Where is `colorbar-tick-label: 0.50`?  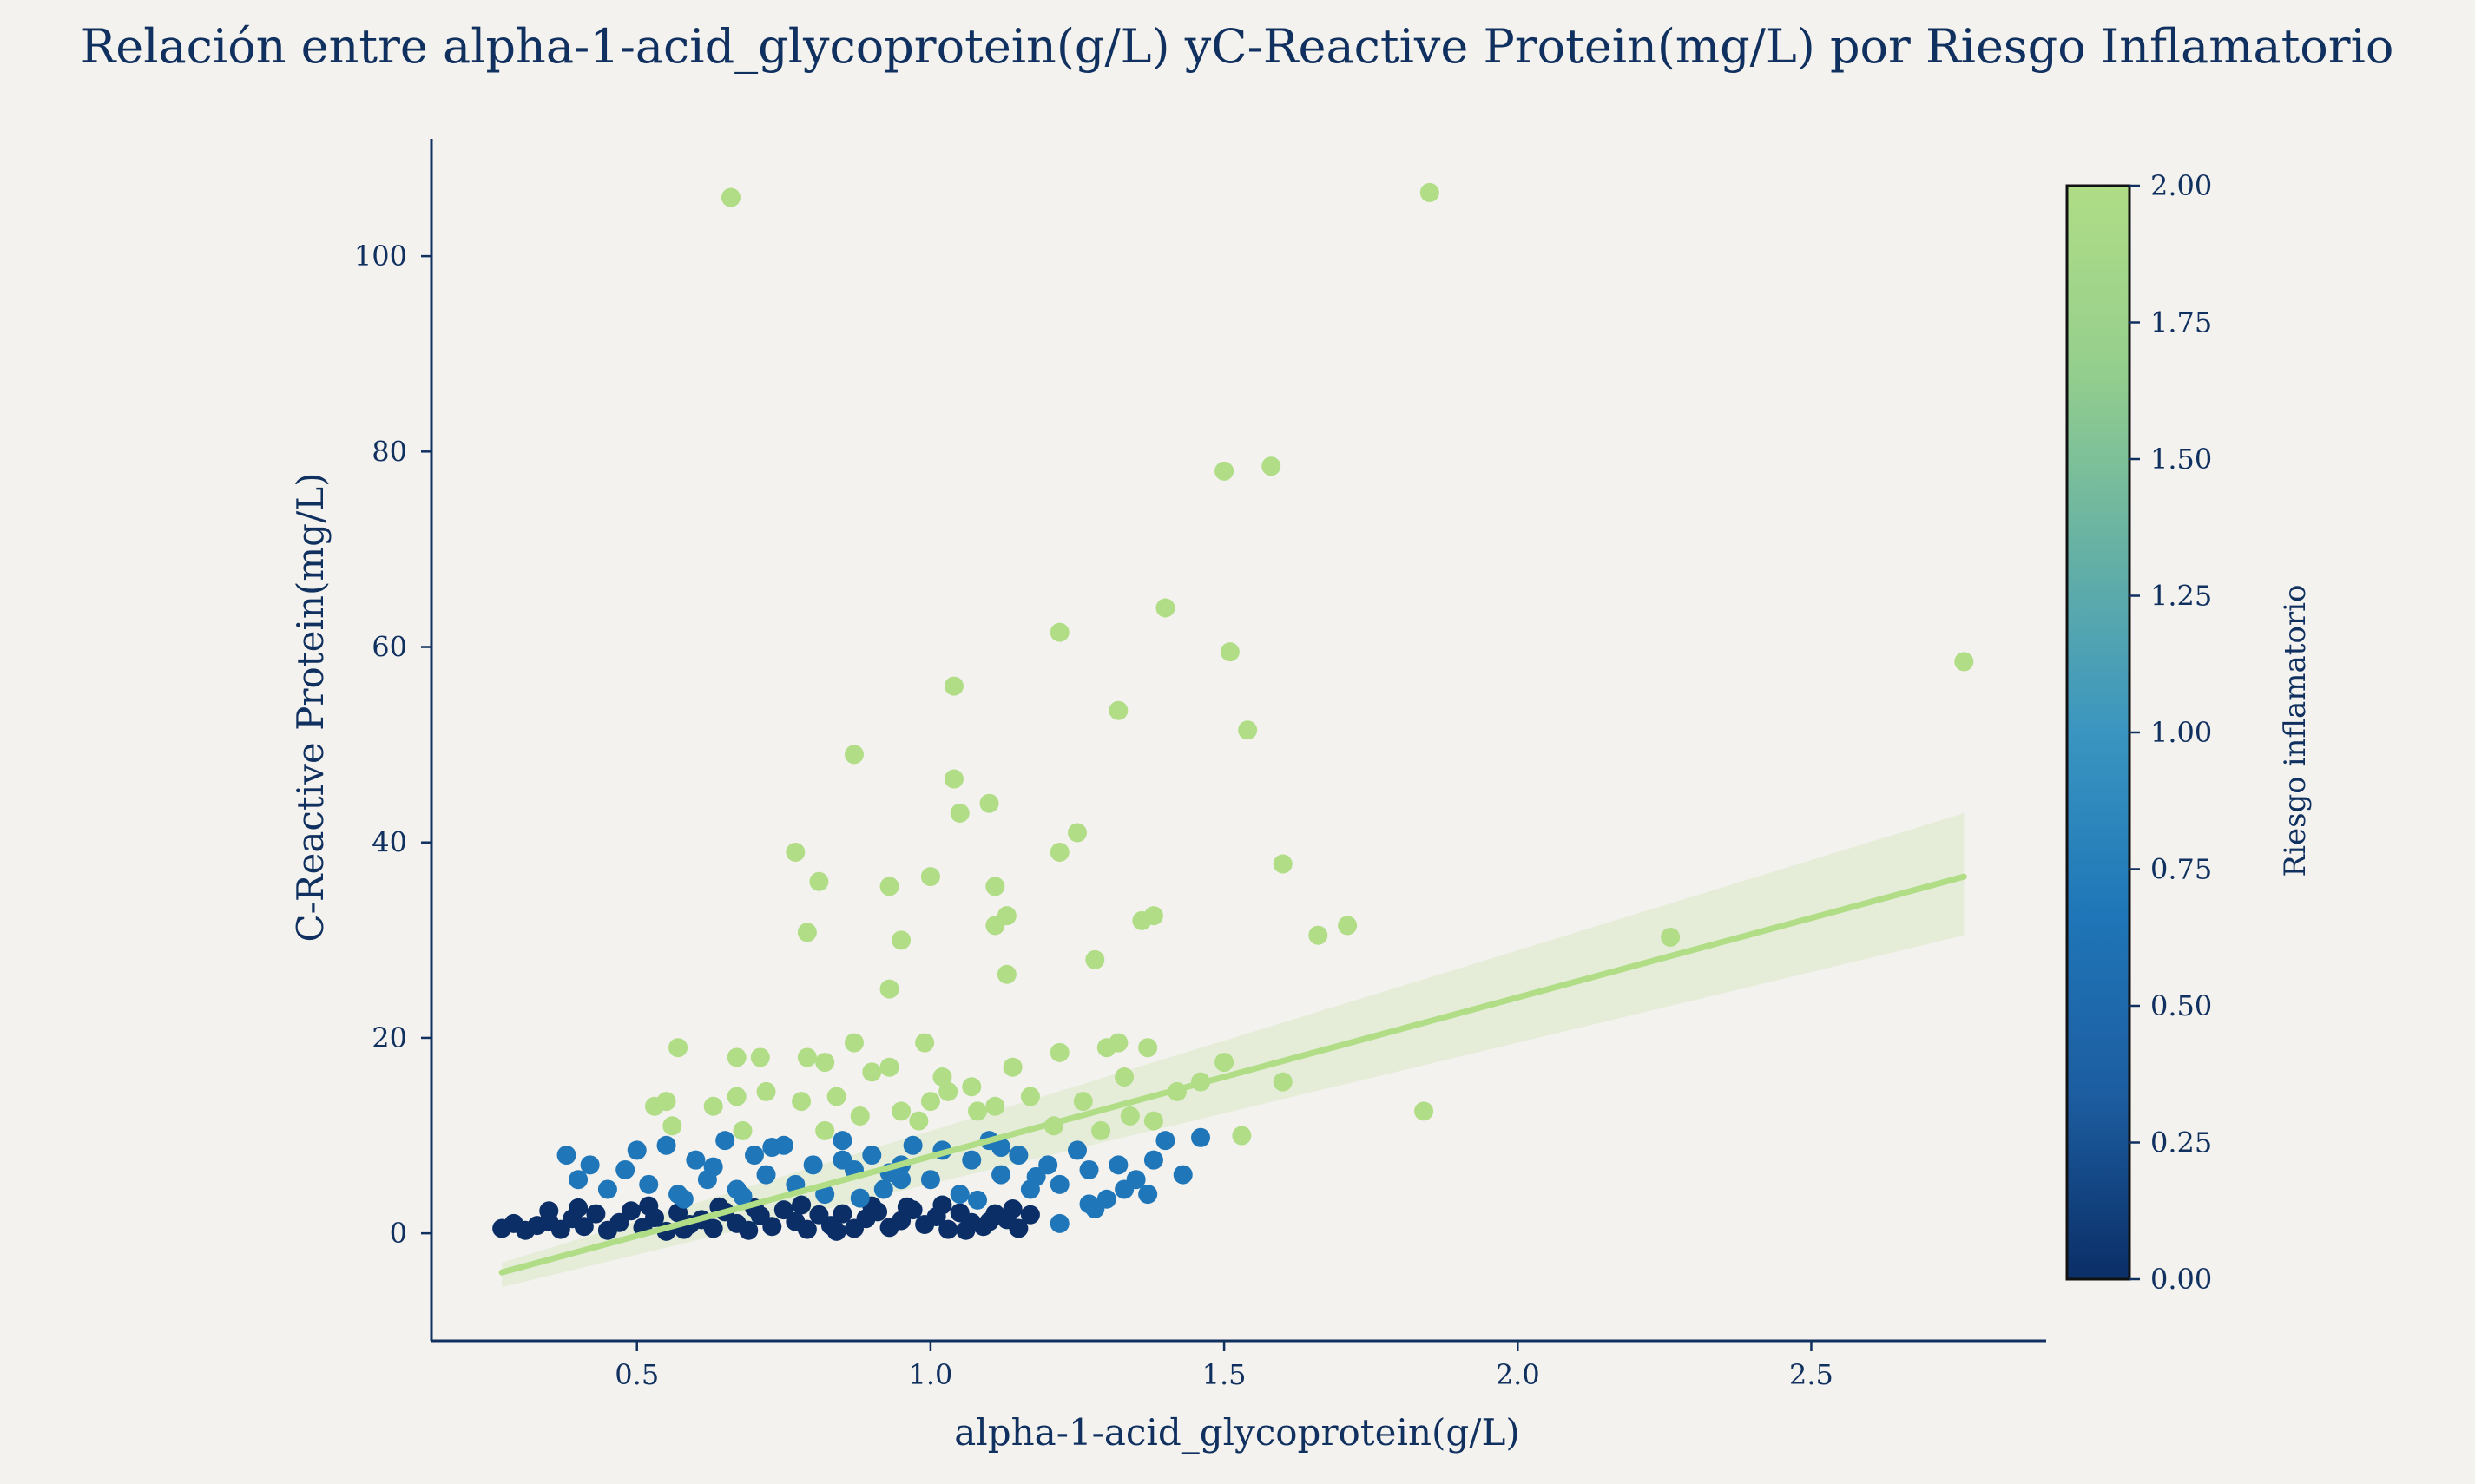
colorbar-tick-label: 0.50 is located at coordinates (2181, 1006).